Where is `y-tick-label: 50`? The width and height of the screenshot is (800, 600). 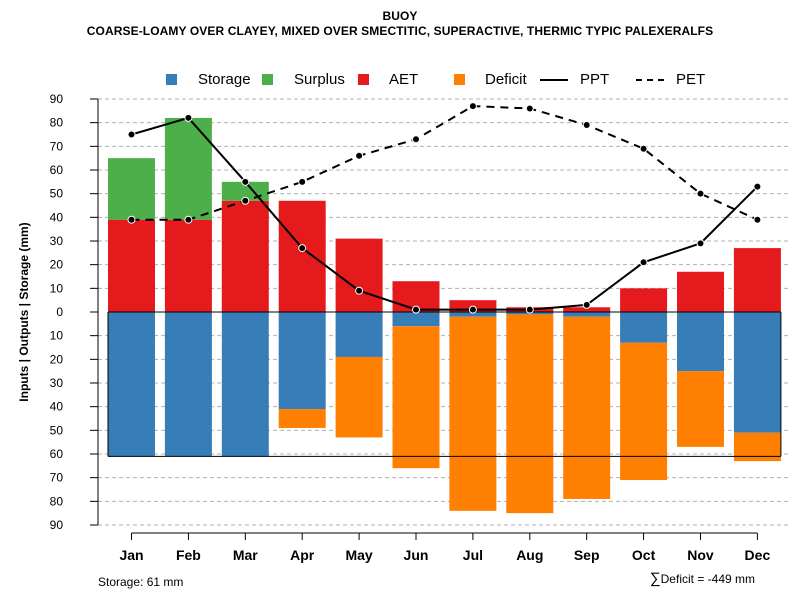
y-tick-label: 50 is located at coordinates (57, 430).